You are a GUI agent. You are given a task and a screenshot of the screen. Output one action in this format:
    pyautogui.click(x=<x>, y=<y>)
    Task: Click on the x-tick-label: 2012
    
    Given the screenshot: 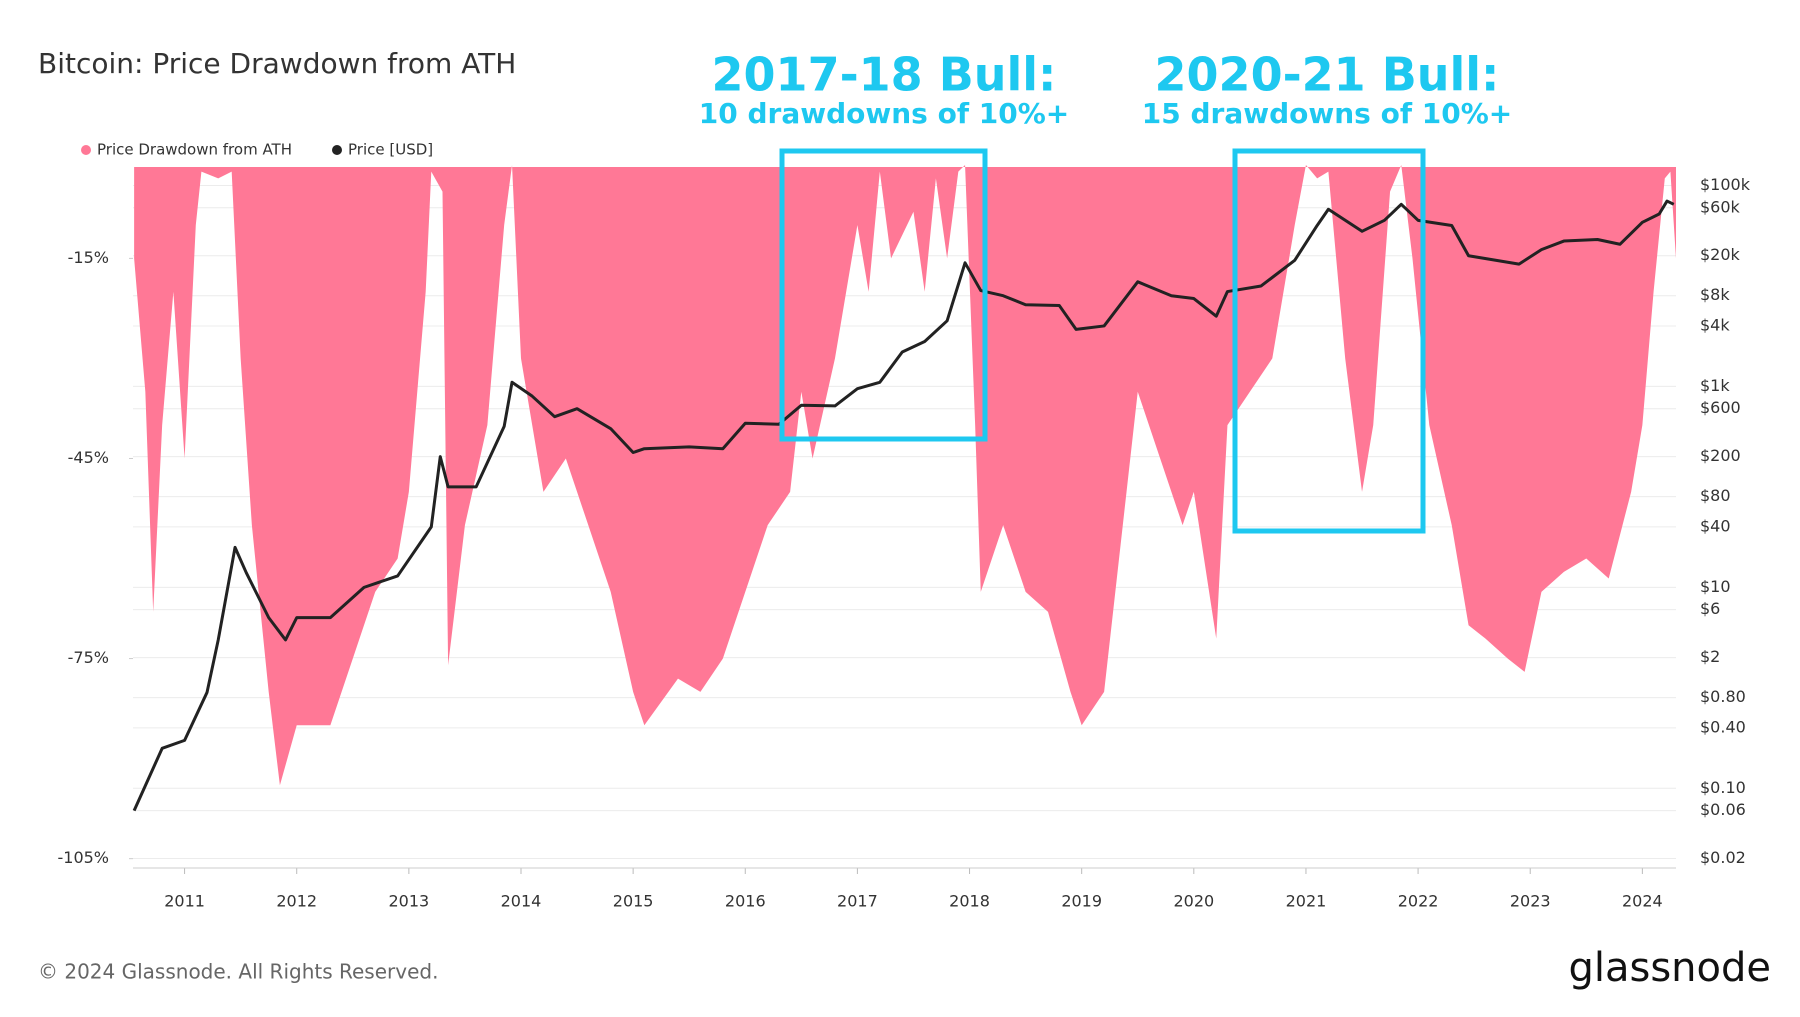 What is the action you would take?
    pyautogui.click(x=296, y=901)
    